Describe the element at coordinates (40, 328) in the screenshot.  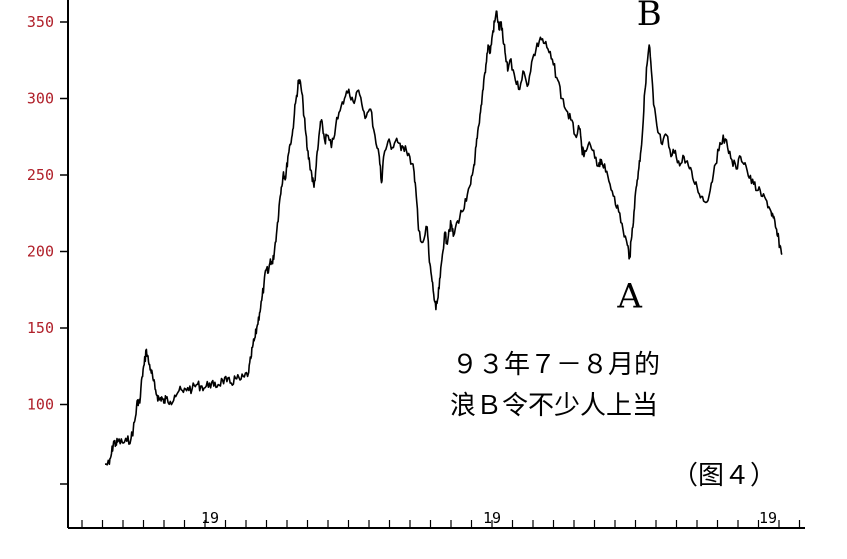
I see `y-tick-label: 150` at that location.